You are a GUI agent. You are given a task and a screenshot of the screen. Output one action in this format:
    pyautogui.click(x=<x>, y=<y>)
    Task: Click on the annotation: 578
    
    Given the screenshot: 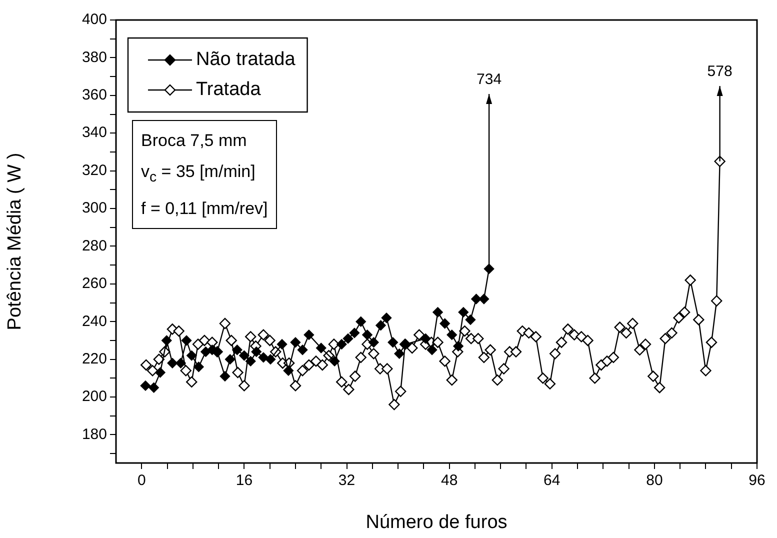 What is the action you would take?
    pyautogui.click(x=719, y=71)
    